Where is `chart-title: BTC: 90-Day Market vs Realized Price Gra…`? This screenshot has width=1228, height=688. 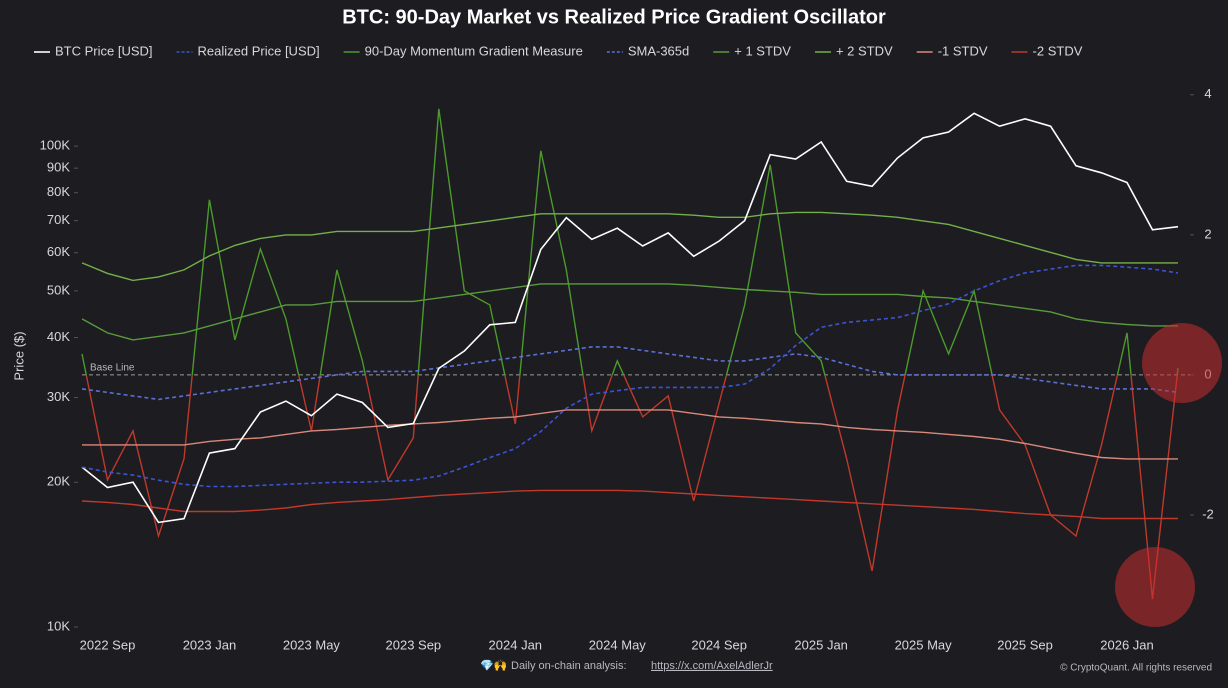 chart-title: BTC: 90-Day Market vs Realized Price Gra… is located at coordinates (614, 17).